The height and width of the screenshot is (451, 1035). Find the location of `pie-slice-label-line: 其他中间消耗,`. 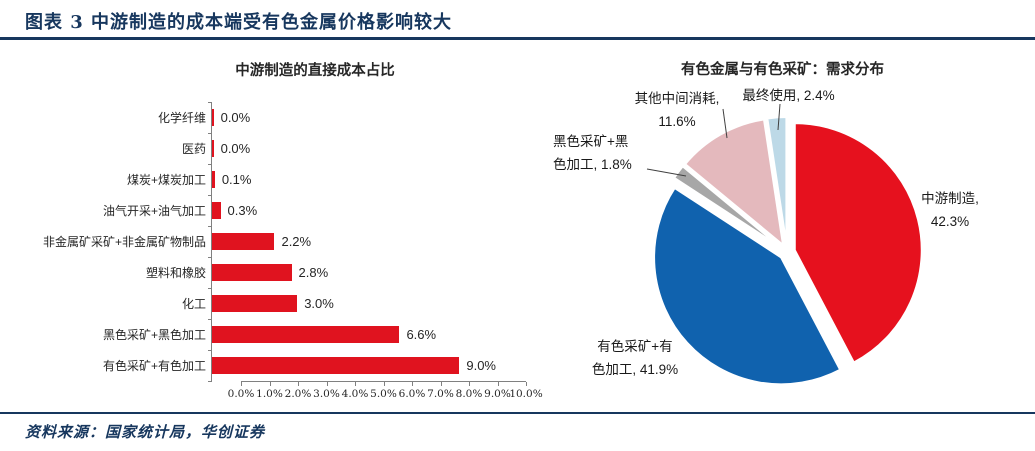

pie-slice-label-line: 其他中间消耗, is located at coordinates (677, 98).